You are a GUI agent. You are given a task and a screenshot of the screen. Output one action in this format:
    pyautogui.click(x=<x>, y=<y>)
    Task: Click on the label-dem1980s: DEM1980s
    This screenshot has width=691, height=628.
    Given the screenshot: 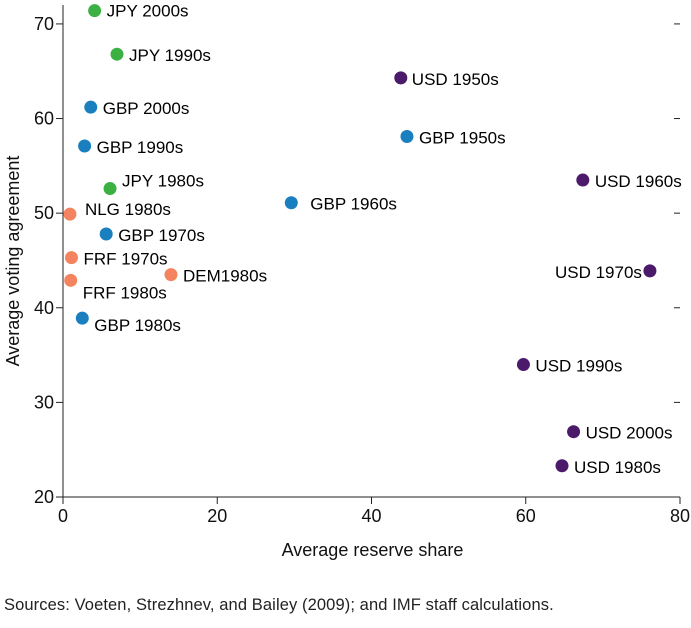 What is the action you would take?
    pyautogui.click(x=225, y=276)
    